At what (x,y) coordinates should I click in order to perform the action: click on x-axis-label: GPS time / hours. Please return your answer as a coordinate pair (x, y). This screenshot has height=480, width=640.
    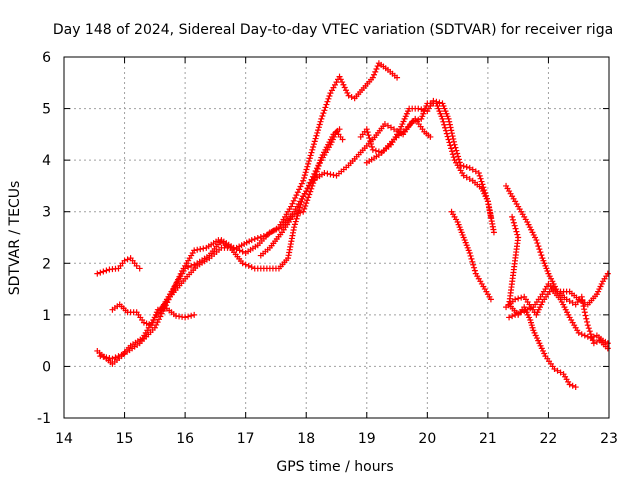
    Looking at the image, I should click on (334, 467).